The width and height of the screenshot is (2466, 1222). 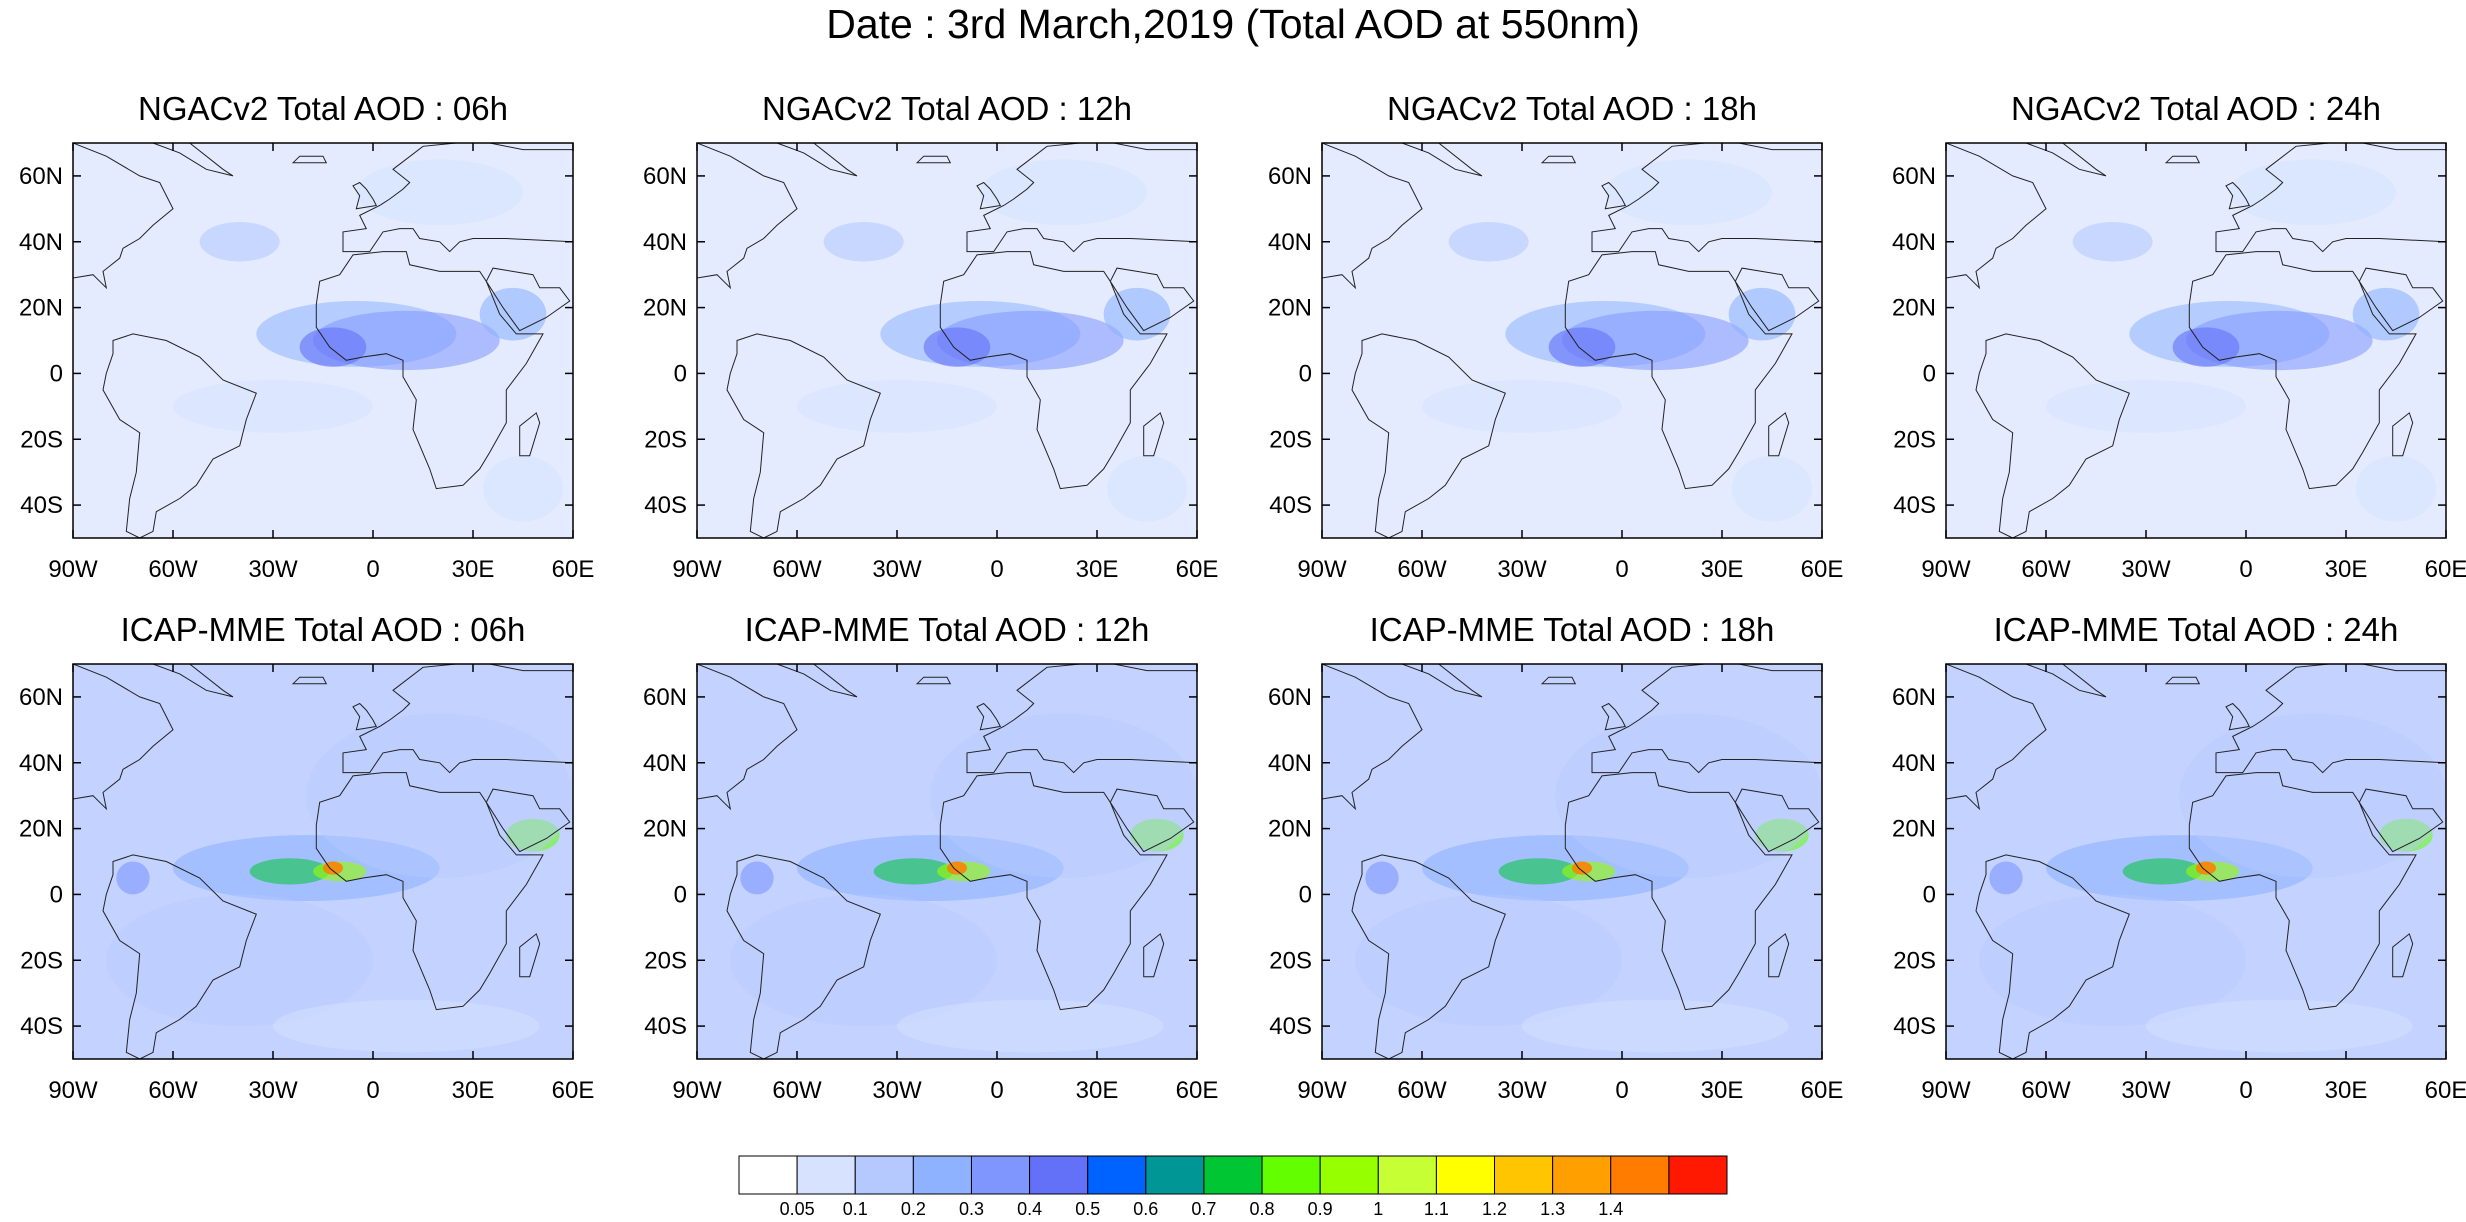 What do you see at coordinates (913, 1209) in the screenshot?
I see `colorbar-label: 0.2` at bounding box center [913, 1209].